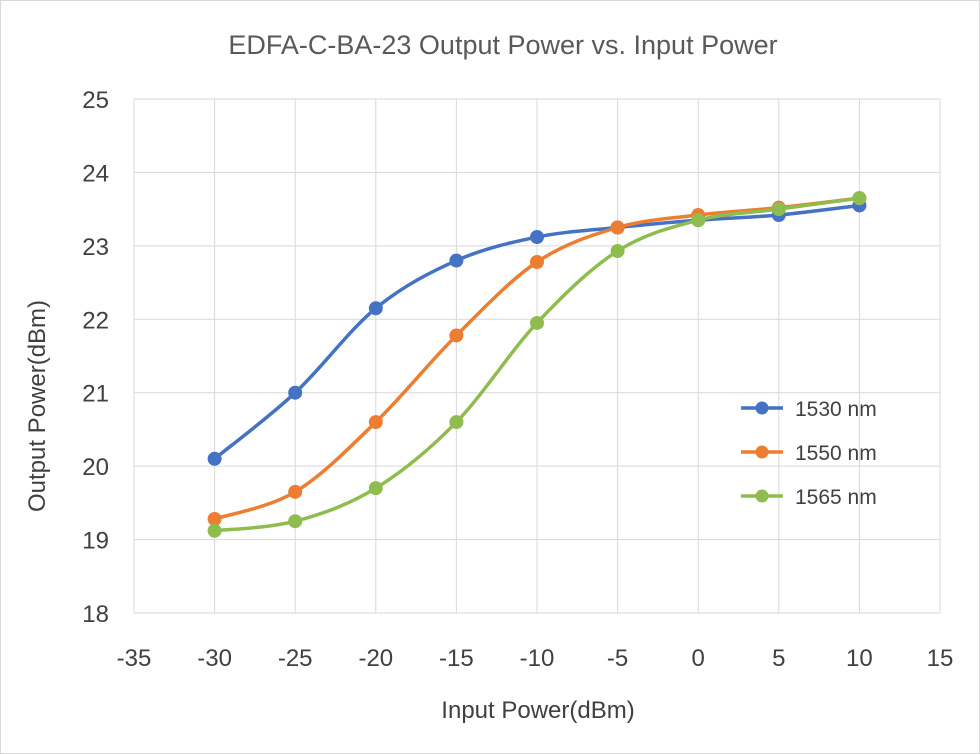  I want to click on y-tick-label: 24, so click(95, 173).